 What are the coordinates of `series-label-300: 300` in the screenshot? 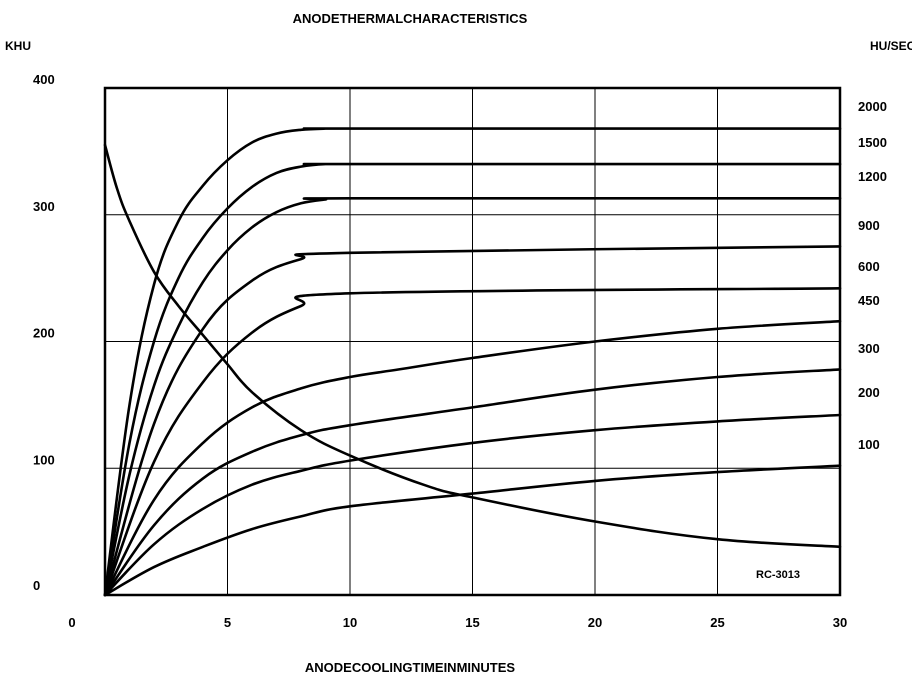 It's located at (869, 348).